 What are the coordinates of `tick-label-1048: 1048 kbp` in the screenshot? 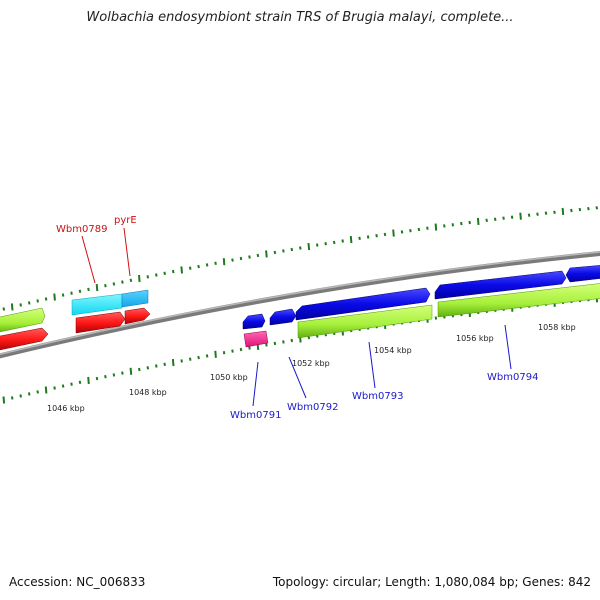 It's located at (148, 392).